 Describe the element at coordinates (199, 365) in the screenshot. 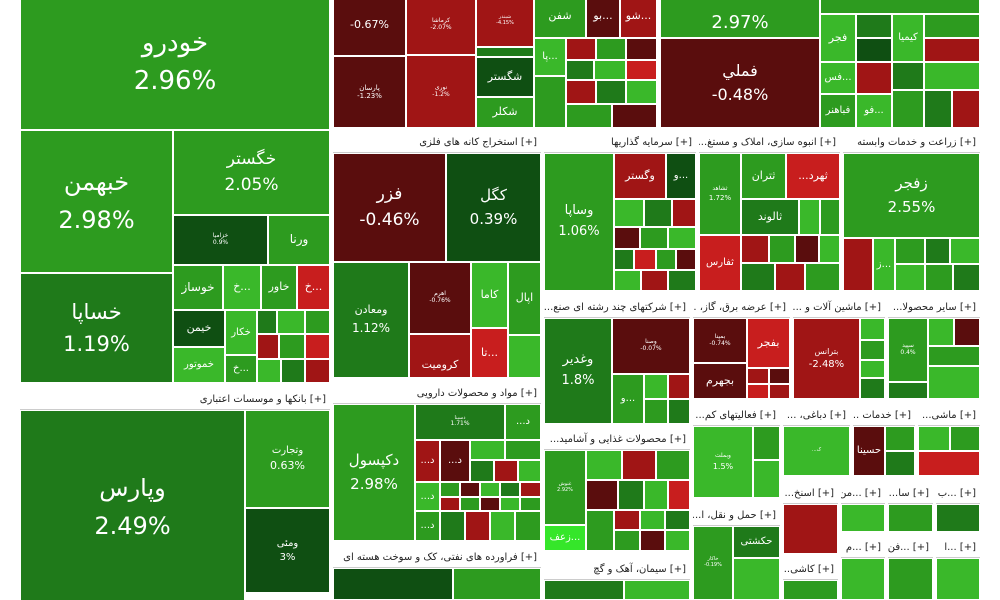

I see `stock-cell-khmotor: خموتور` at that location.